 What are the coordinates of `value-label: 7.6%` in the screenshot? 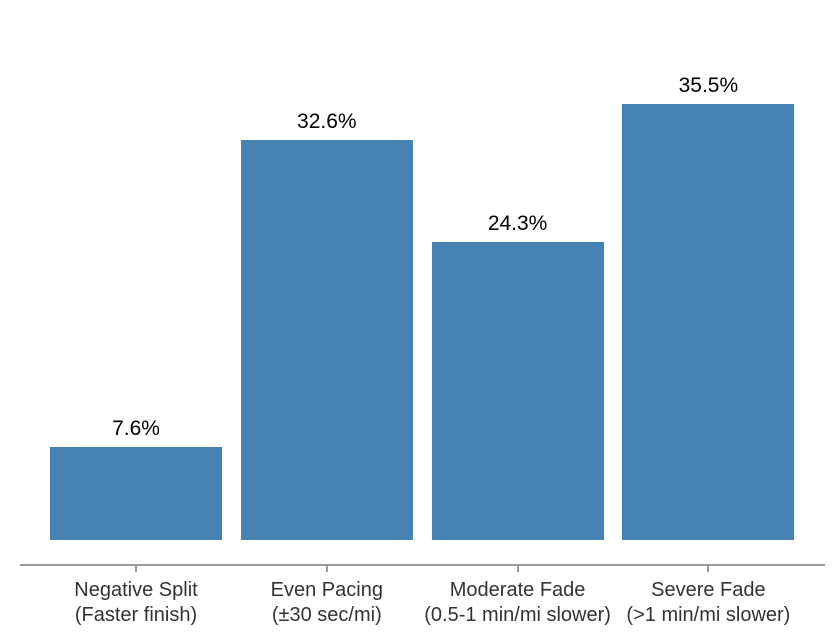 It's located at (136, 428).